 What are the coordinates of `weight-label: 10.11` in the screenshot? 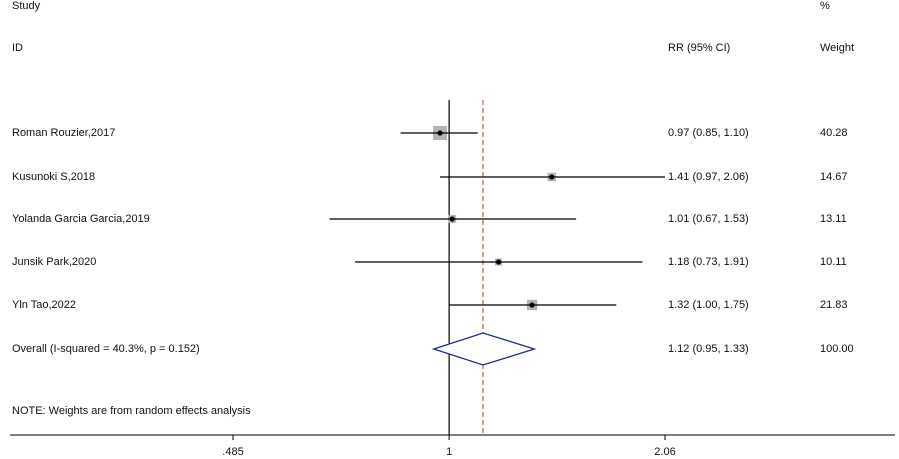 It's located at (833, 262).